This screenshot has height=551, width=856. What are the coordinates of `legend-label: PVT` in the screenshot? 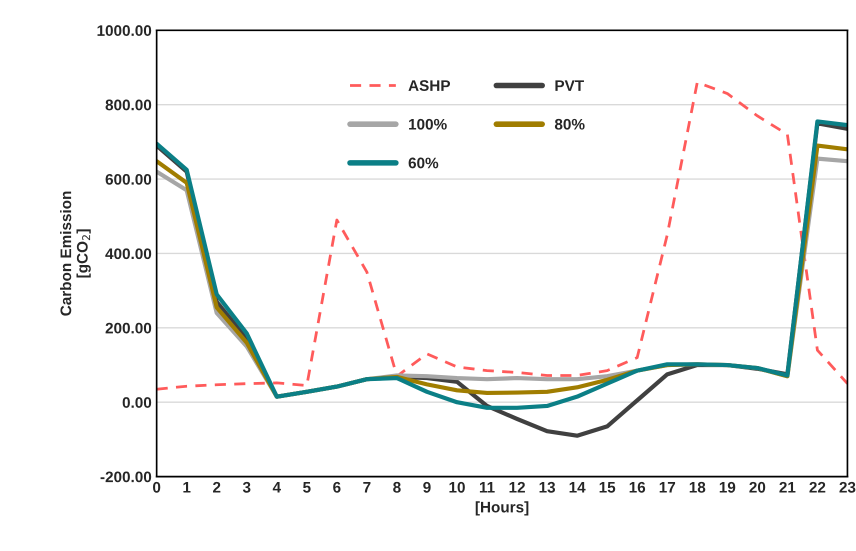 It's located at (569, 85).